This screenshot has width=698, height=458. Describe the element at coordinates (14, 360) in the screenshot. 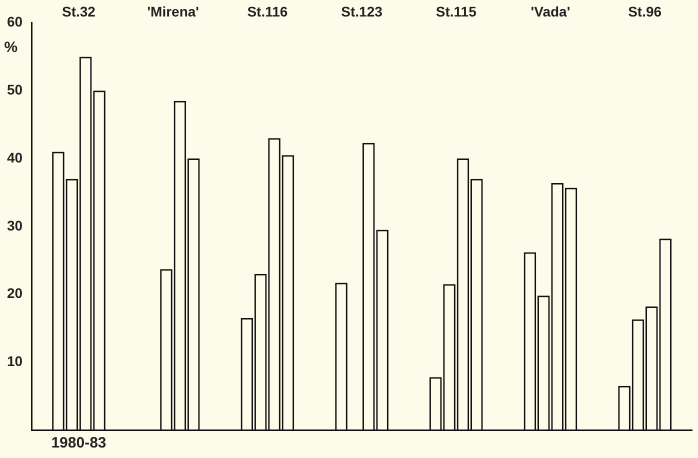

I see `y-tick-label: 10` at that location.